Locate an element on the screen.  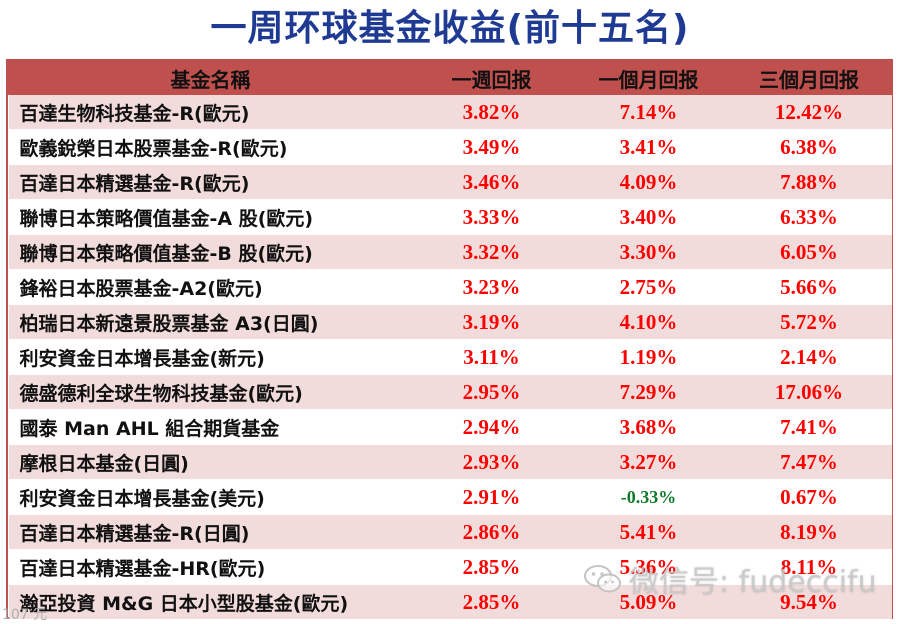
fund-name-cell: 歐義銳榮日本股票基金-R(歐元) is located at coordinates (210, 147).